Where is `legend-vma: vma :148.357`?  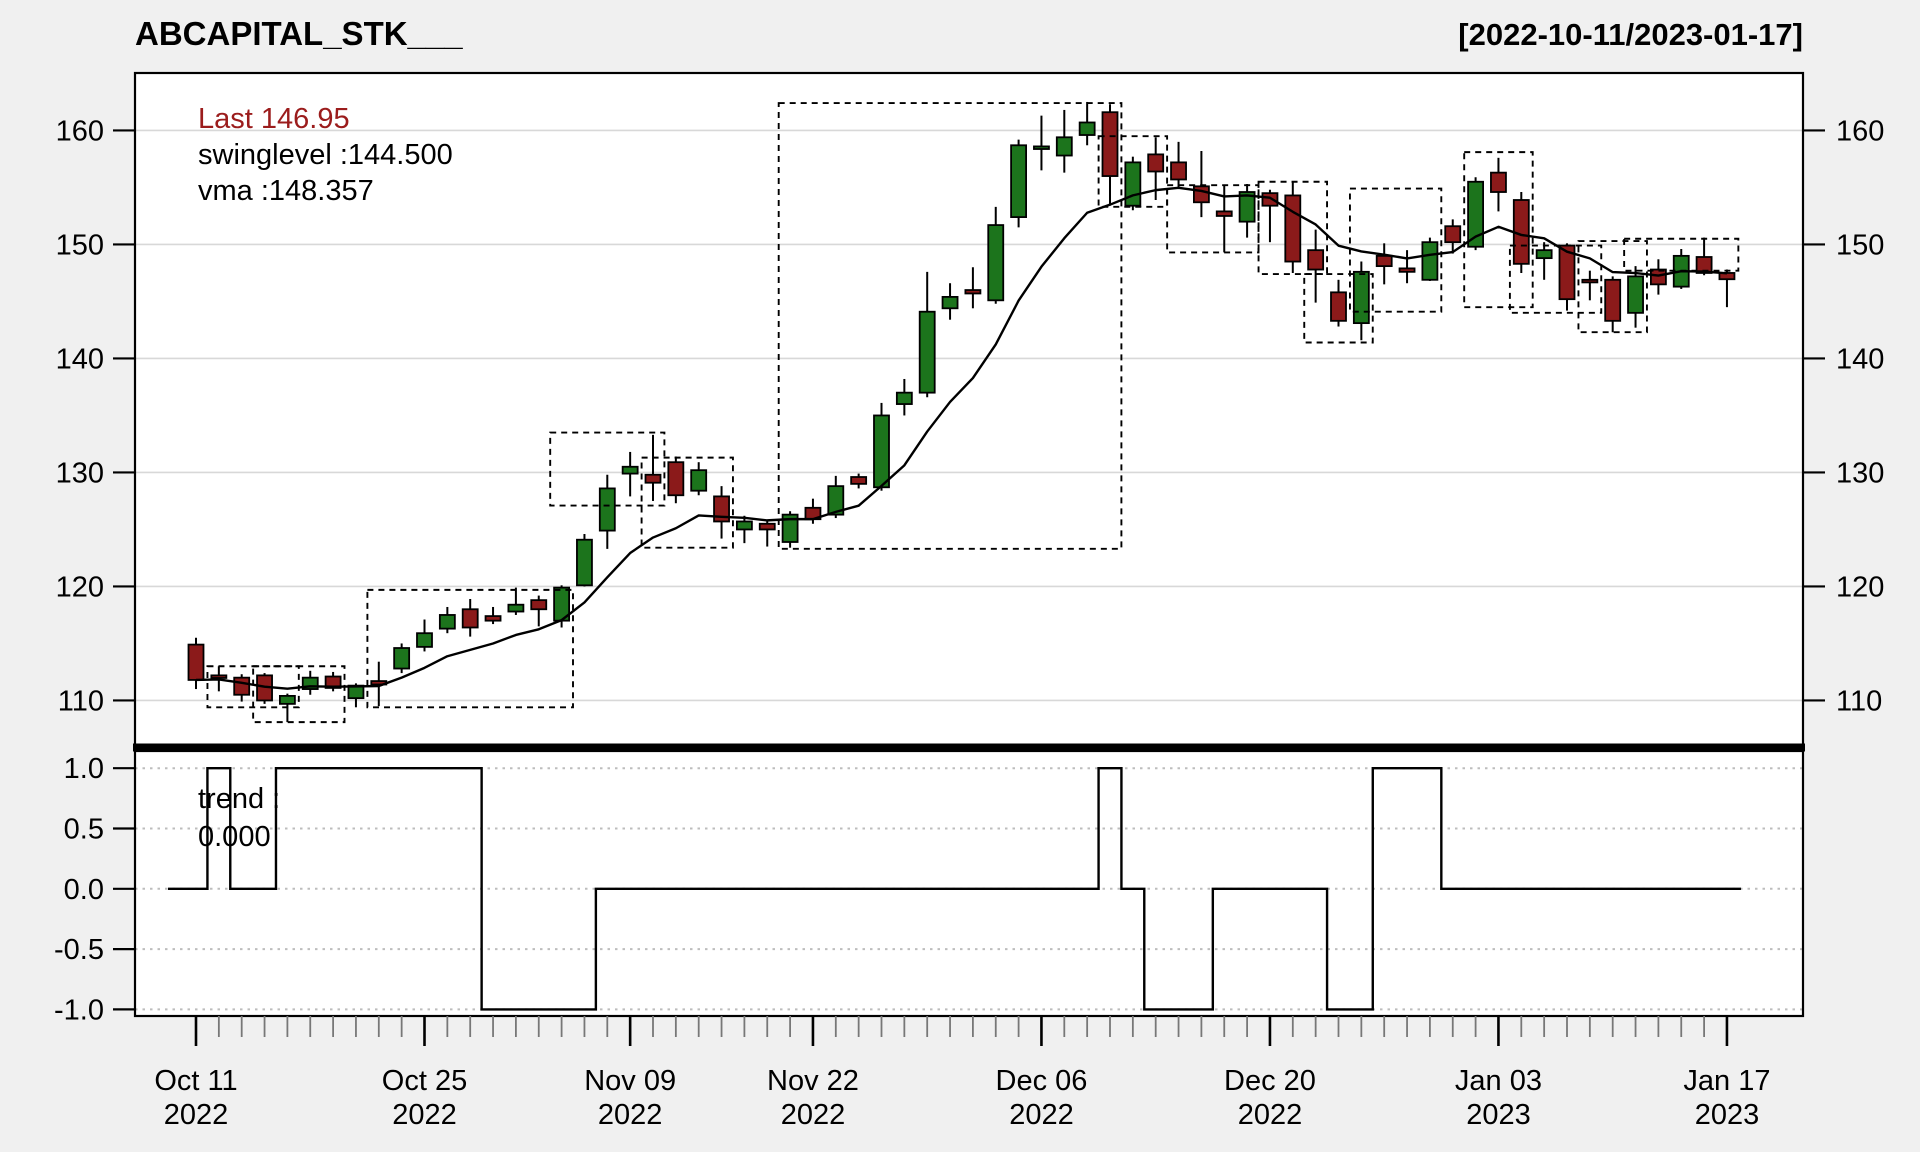 legend-vma: vma :148.357 is located at coordinates (286, 191).